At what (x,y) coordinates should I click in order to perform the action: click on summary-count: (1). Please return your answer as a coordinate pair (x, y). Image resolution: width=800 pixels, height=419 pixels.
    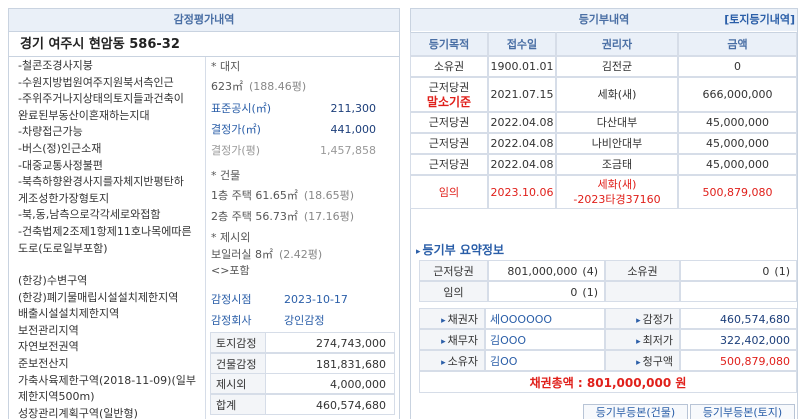
    Looking at the image, I should click on (782, 271).